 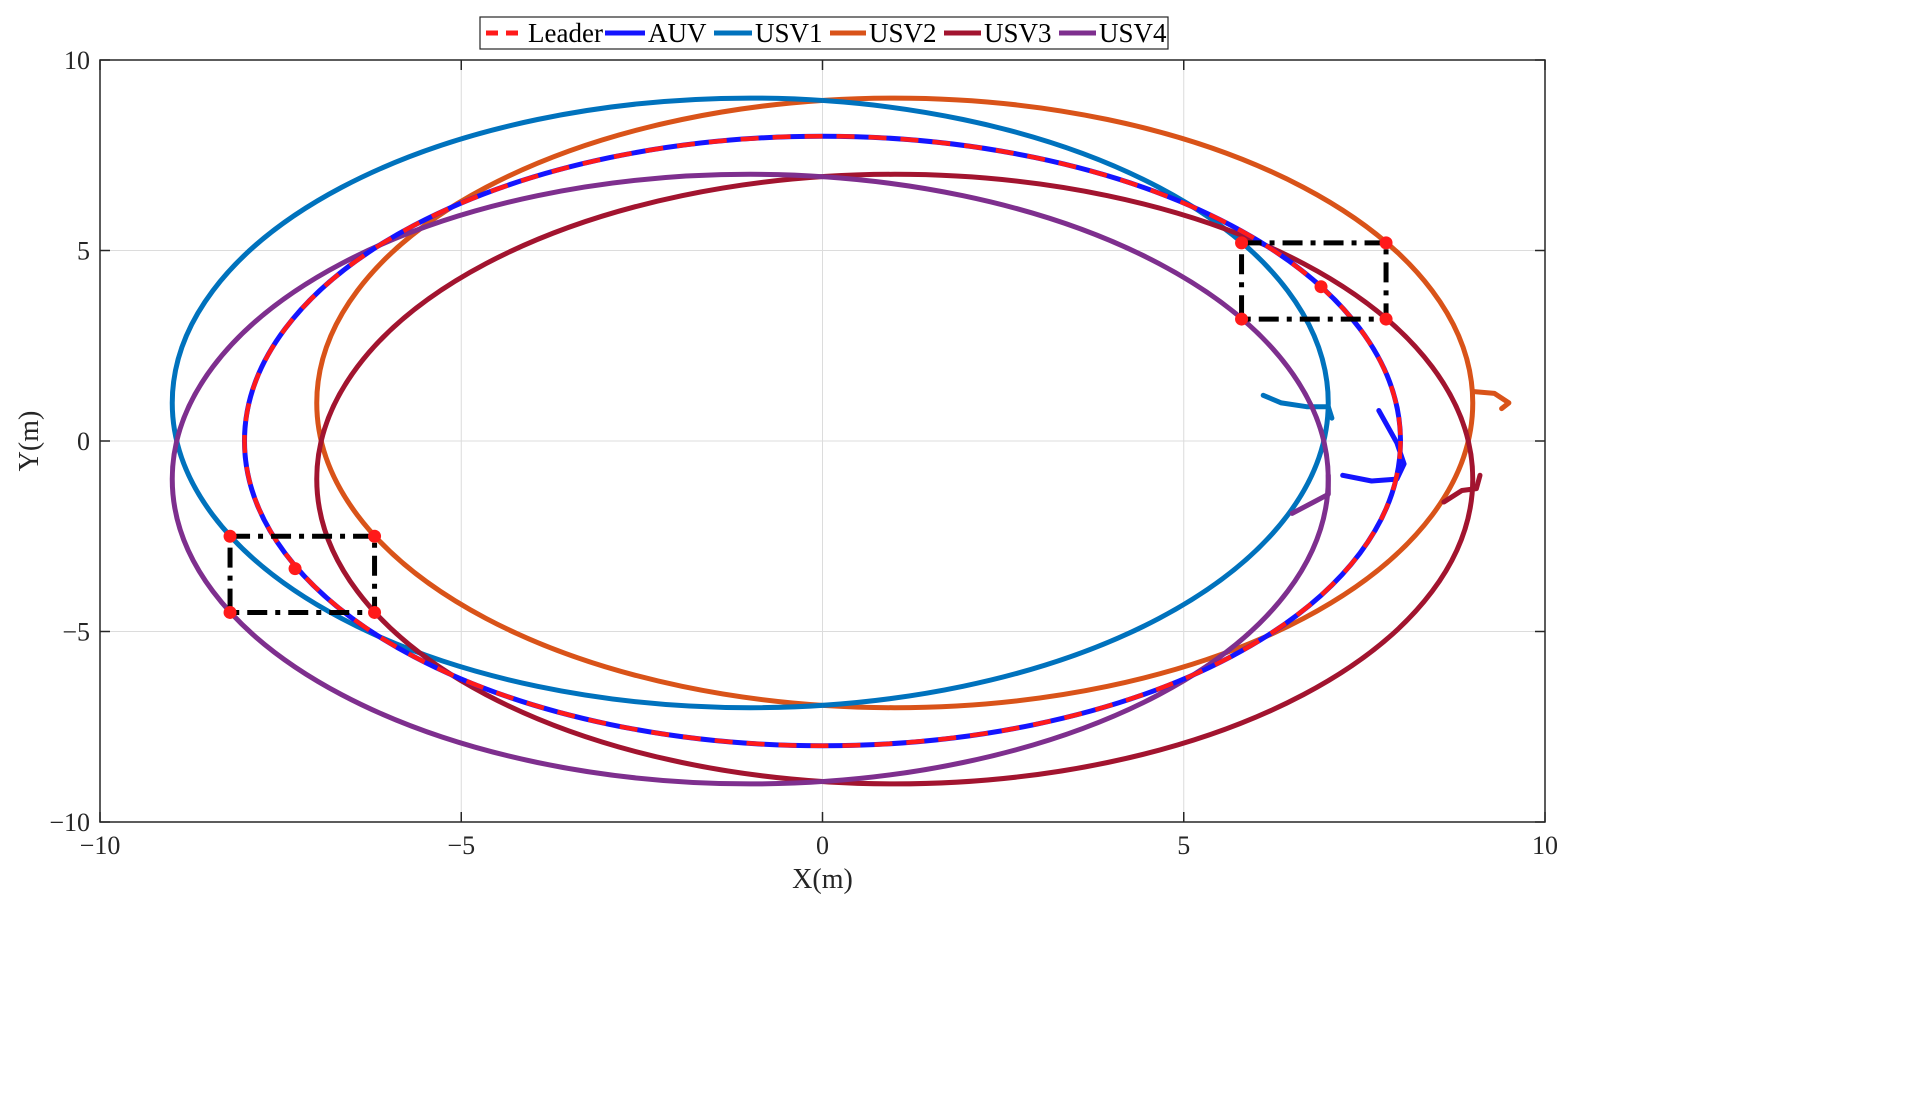 I want to click on y-tick-label: 0, so click(x=83, y=441).